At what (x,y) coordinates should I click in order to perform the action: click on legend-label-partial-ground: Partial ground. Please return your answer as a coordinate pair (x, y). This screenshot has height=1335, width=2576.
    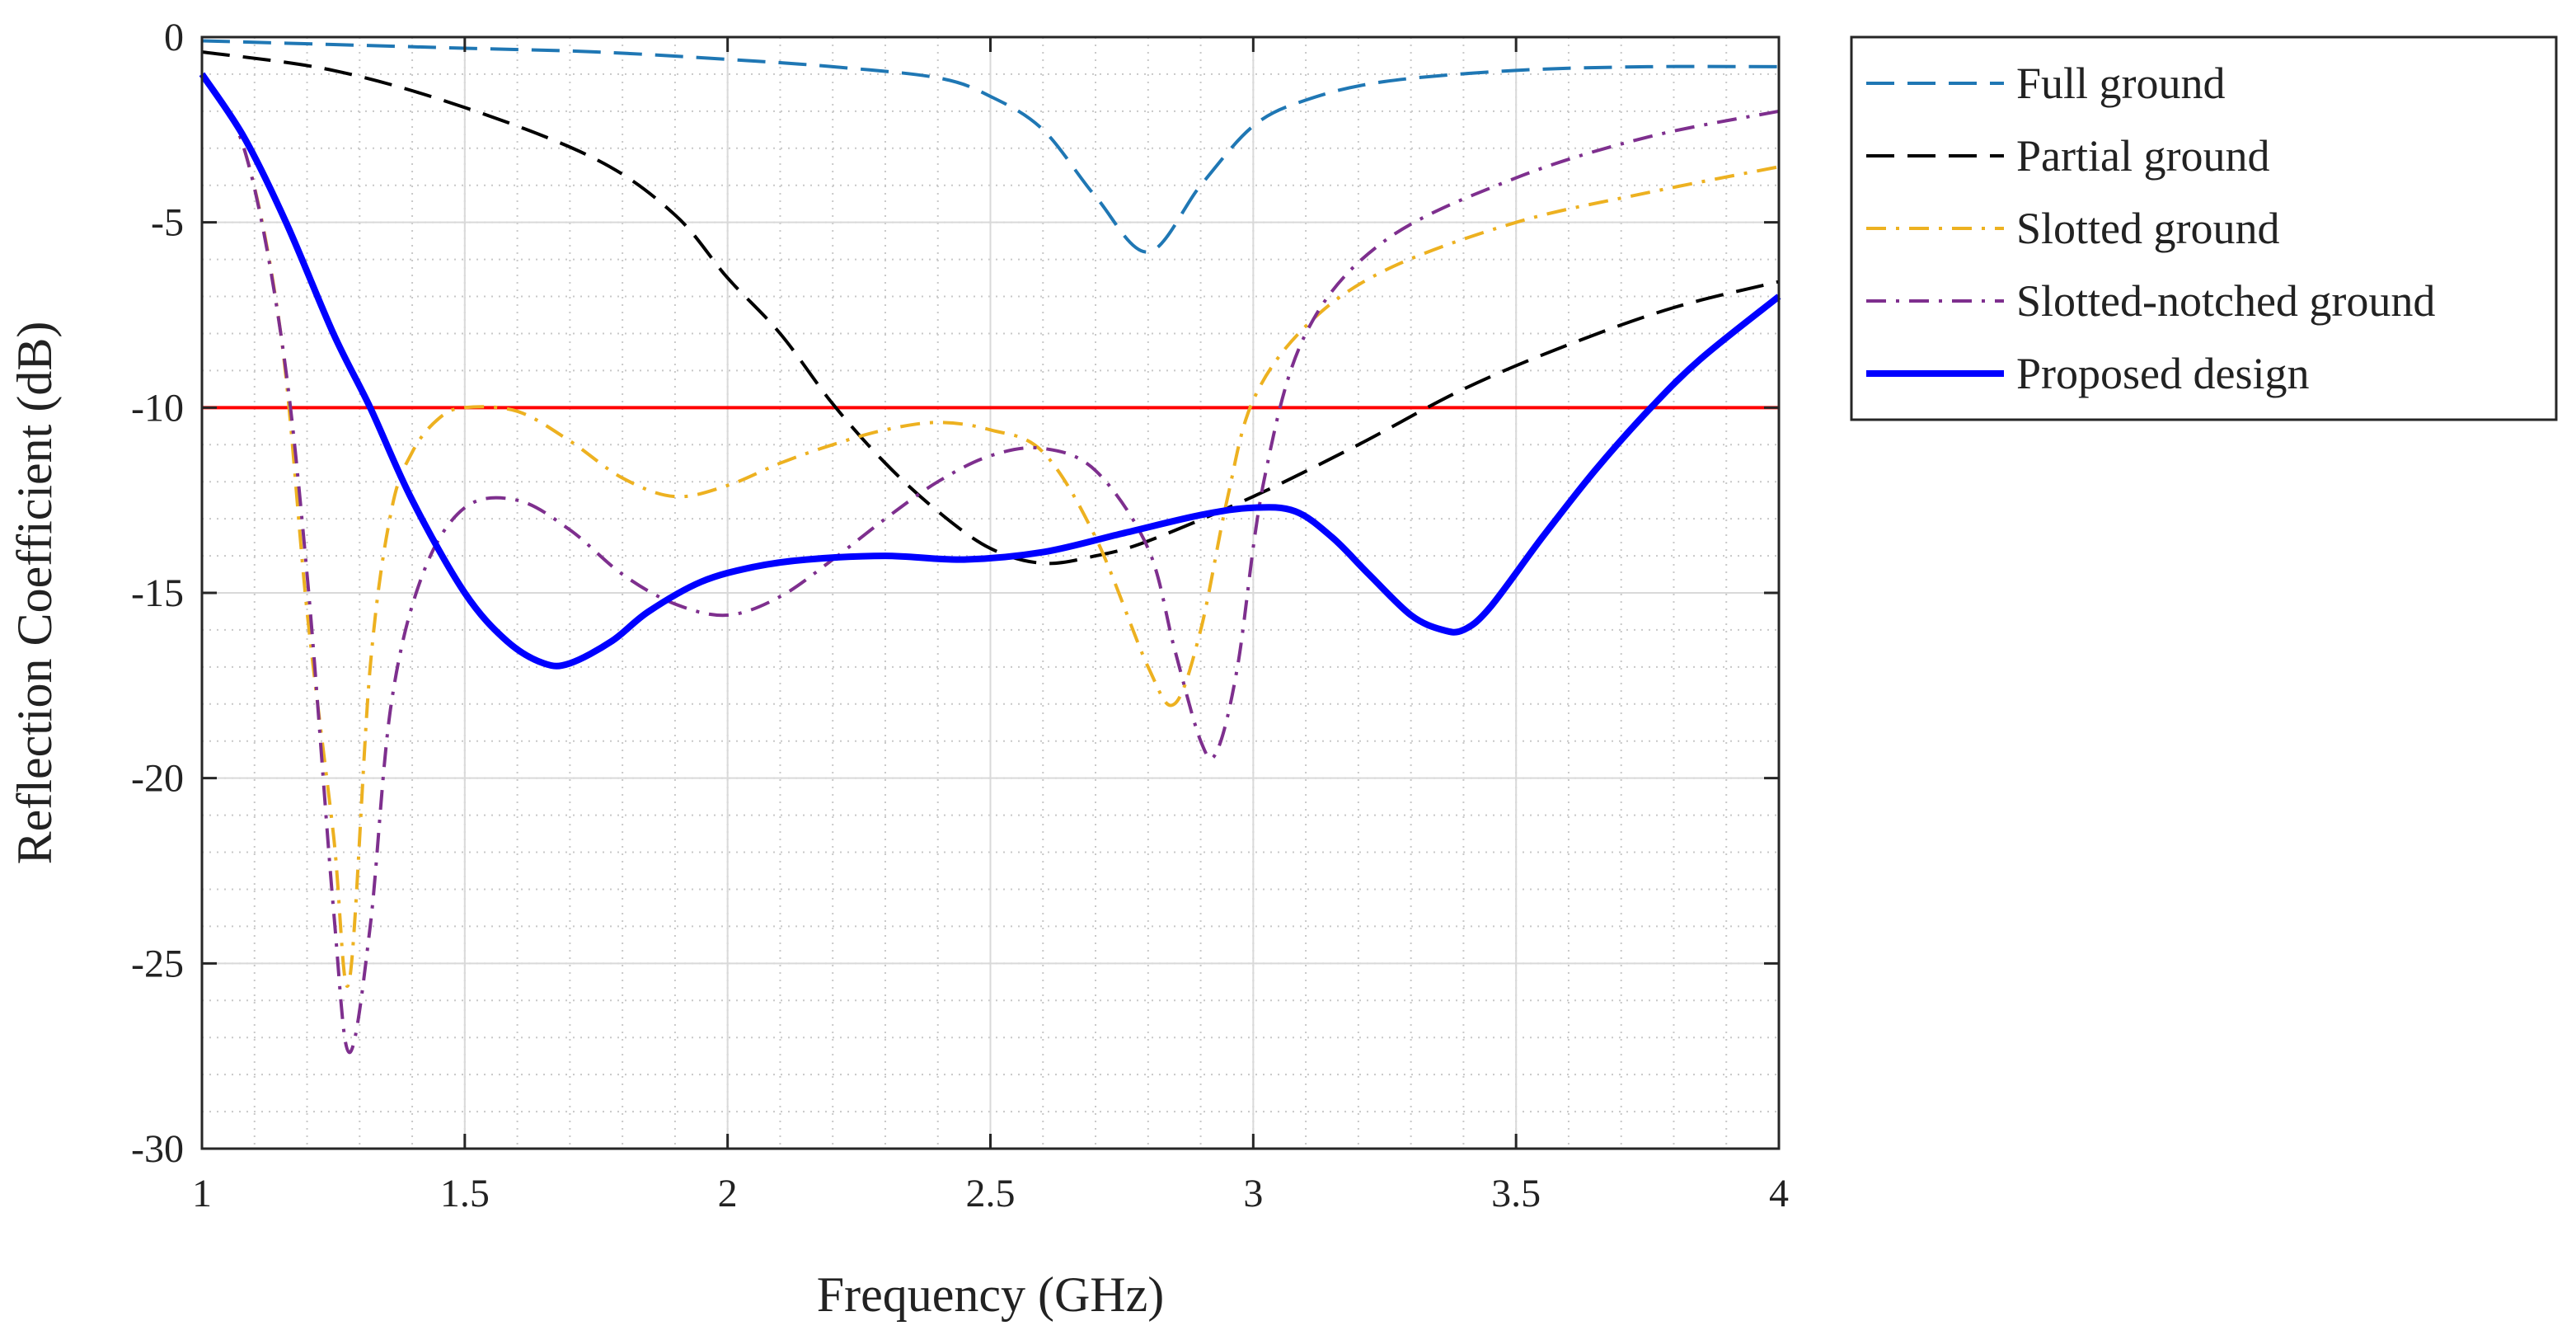
    Looking at the image, I should click on (2143, 156).